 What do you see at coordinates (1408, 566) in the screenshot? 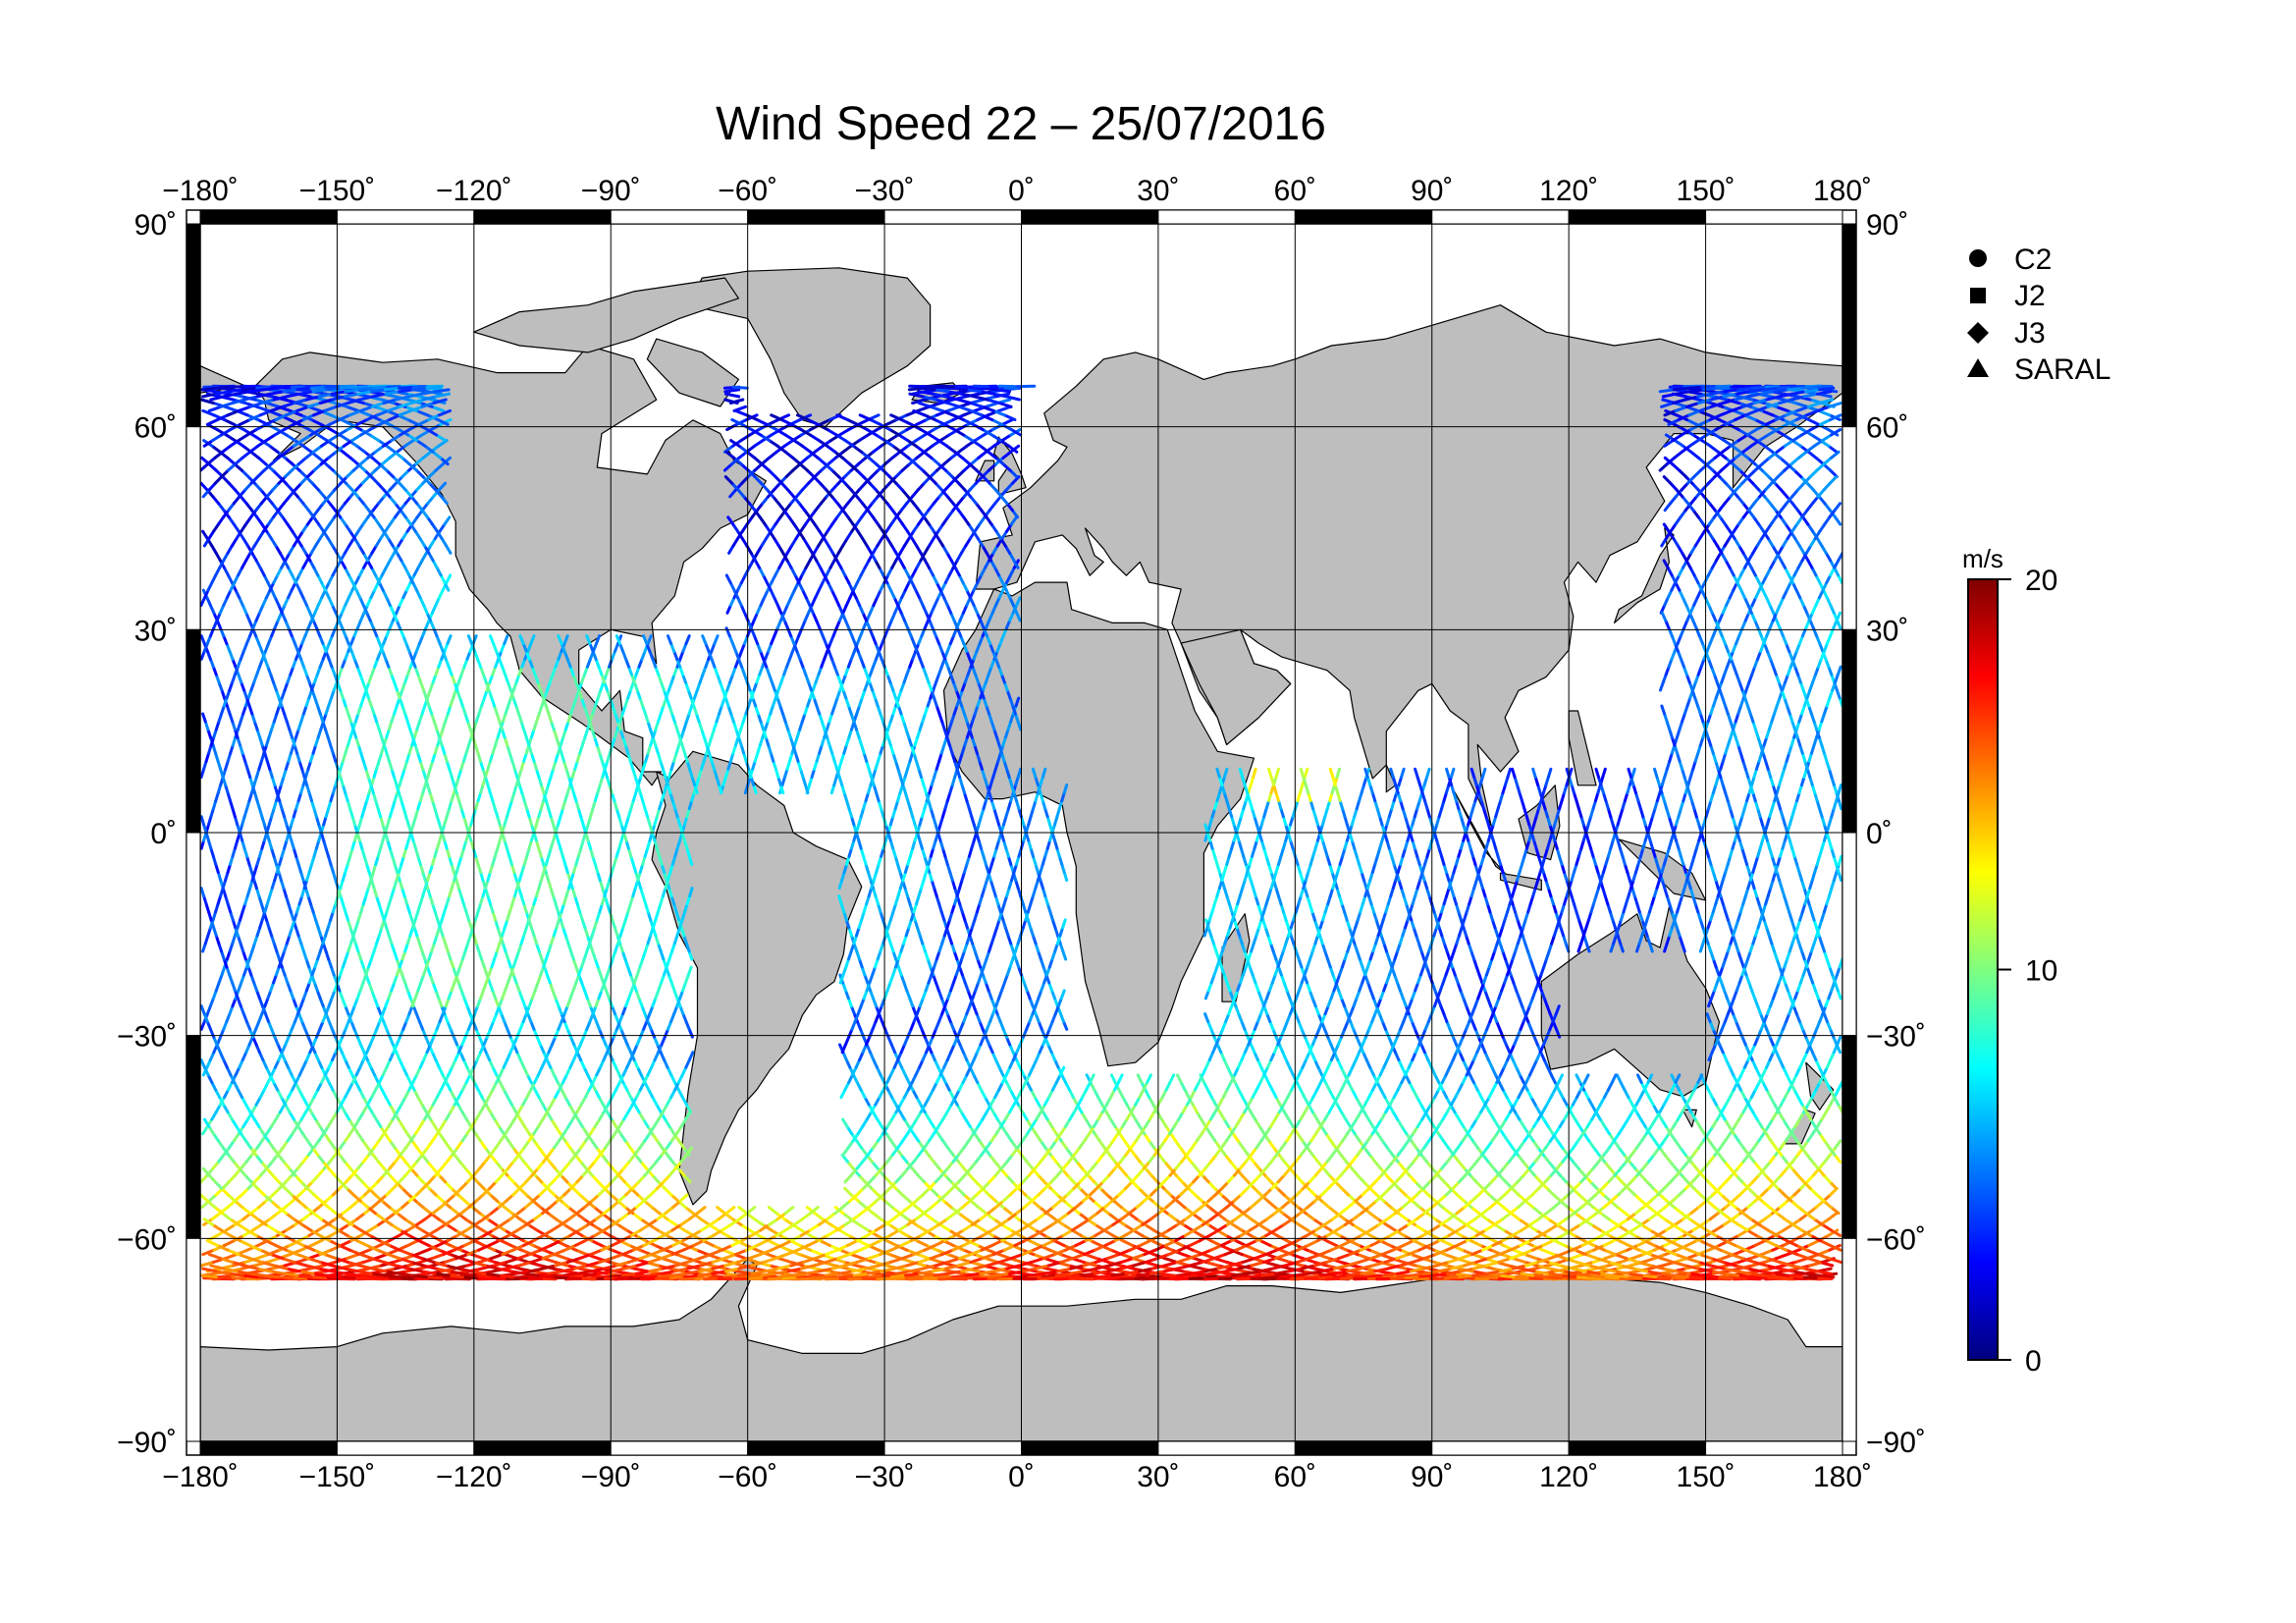
I see `land-eurasia` at bounding box center [1408, 566].